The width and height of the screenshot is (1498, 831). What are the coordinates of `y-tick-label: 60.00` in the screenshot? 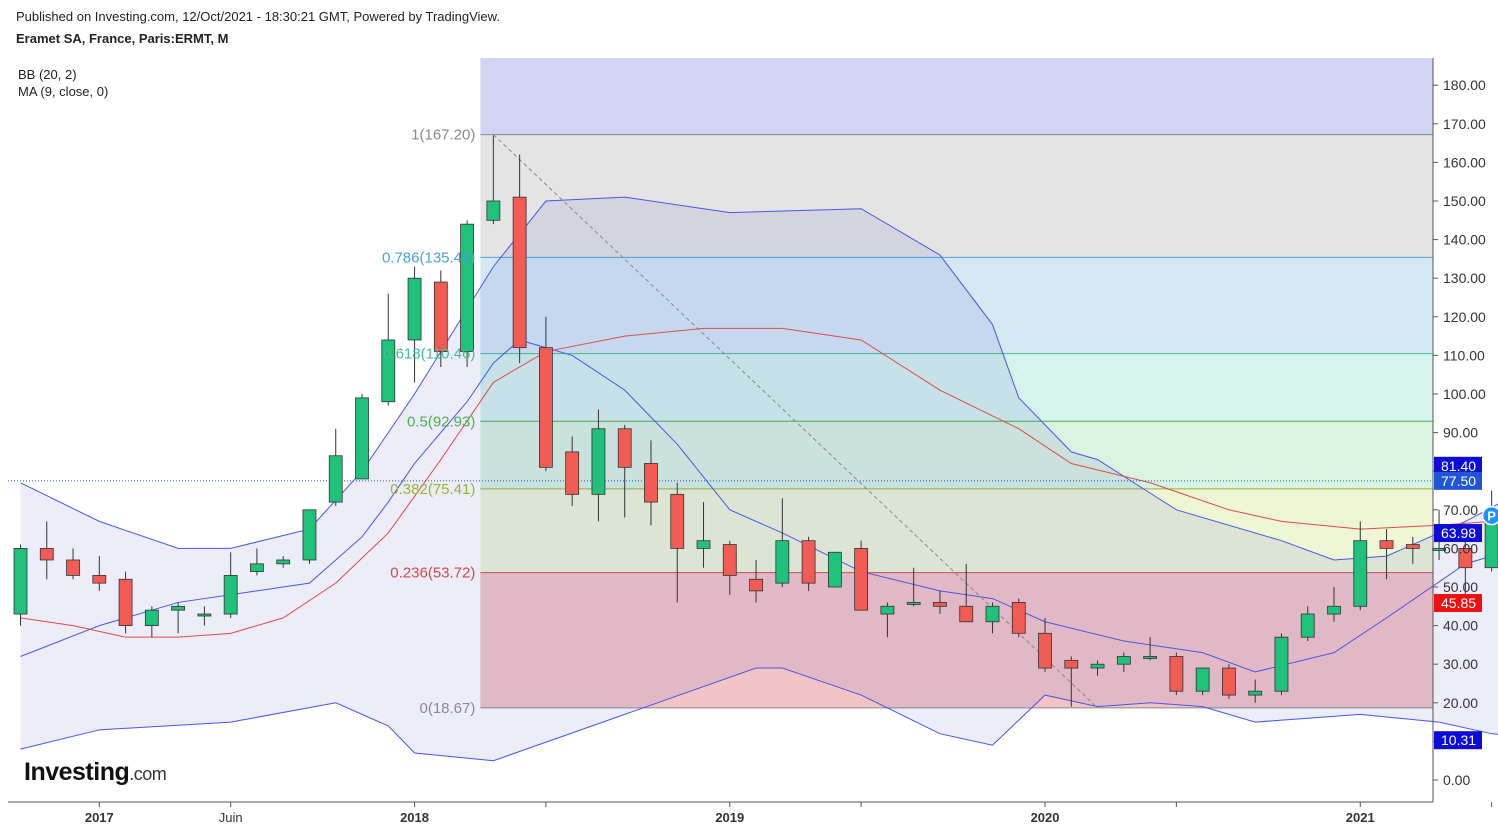 It's located at (1460, 548).